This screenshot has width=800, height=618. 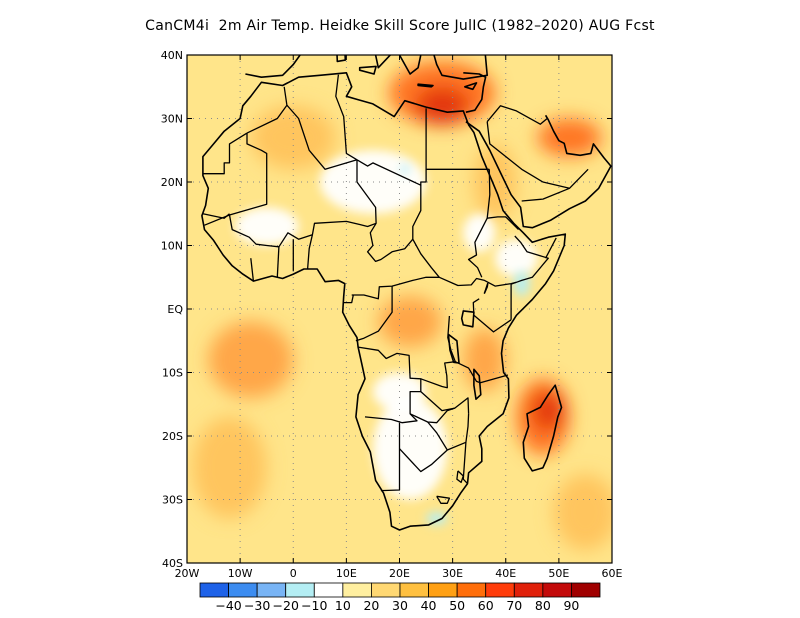 I want to click on colorbar-label: 40, so click(x=429, y=605).